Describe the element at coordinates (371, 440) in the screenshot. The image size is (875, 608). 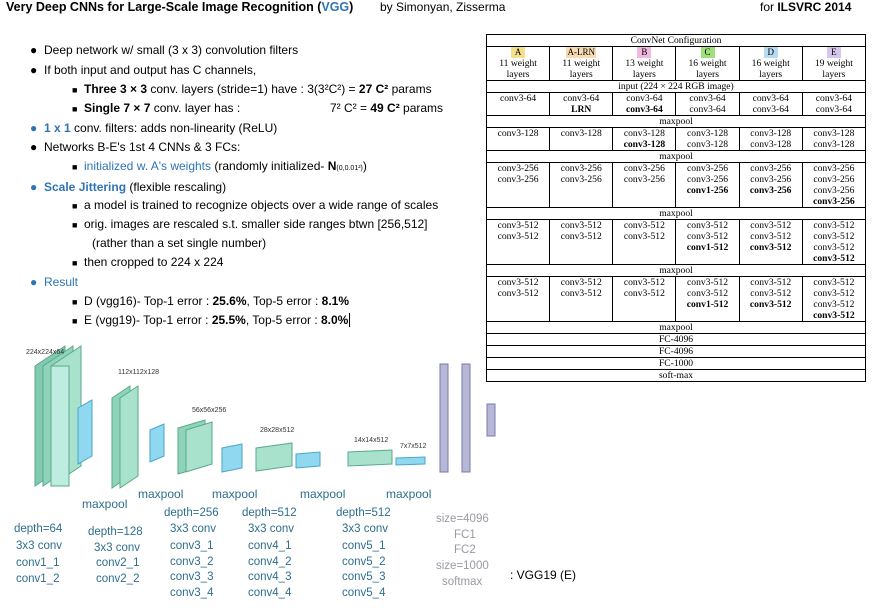
I see `size-label: 14x14x512` at that location.